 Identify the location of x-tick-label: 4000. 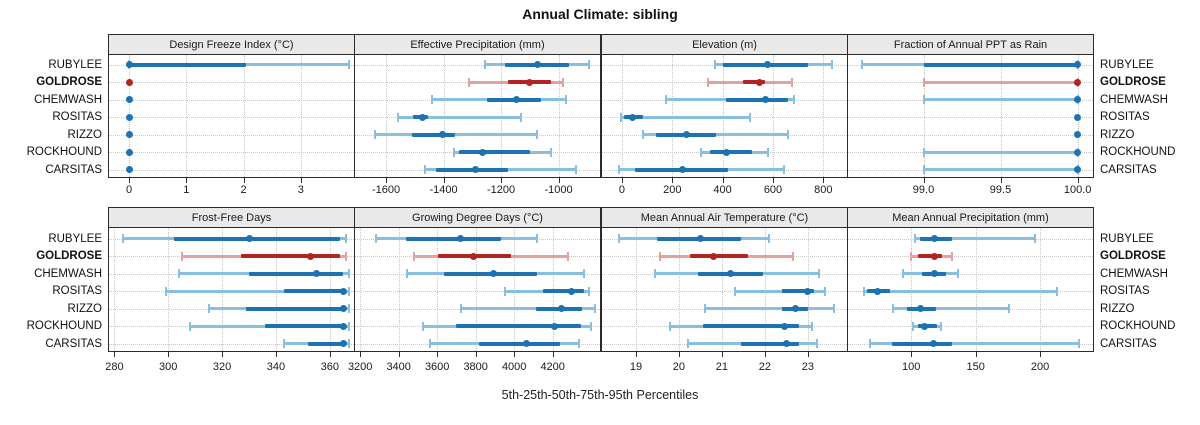
(514, 367).